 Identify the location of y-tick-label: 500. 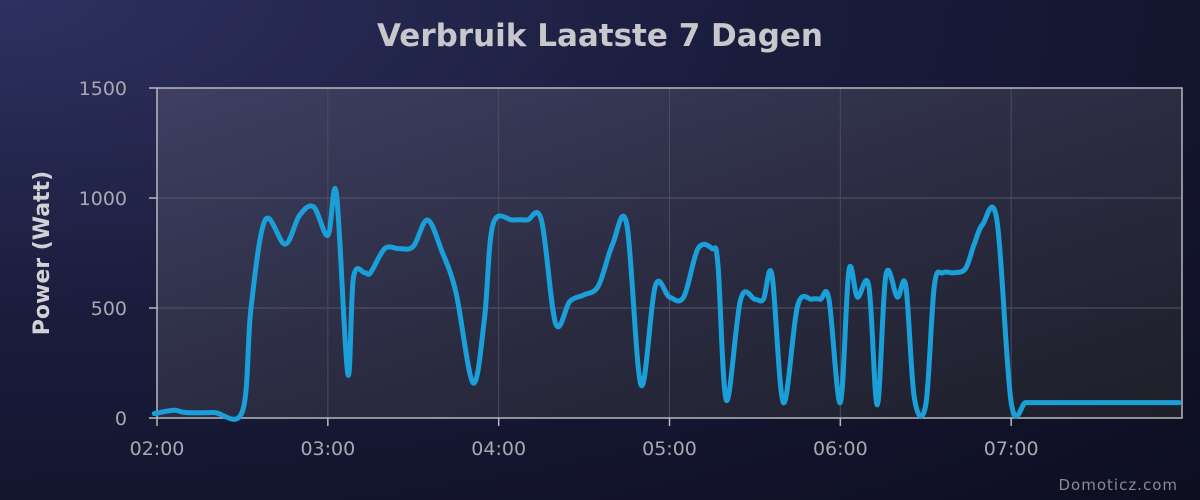
(109, 309).